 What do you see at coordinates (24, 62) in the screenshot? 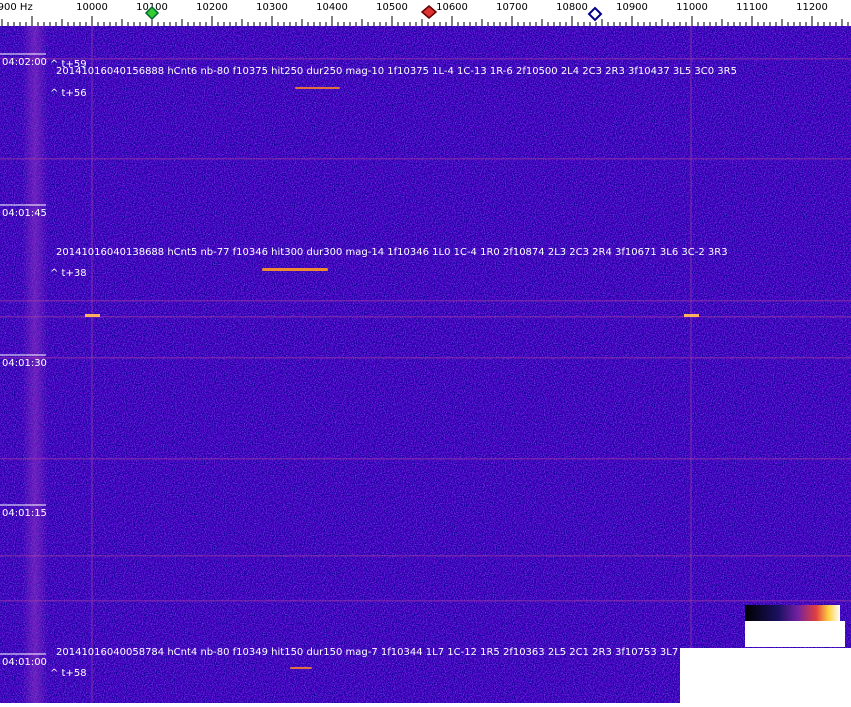
I see `time-label: 04:02:00` at bounding box center [24, 62].